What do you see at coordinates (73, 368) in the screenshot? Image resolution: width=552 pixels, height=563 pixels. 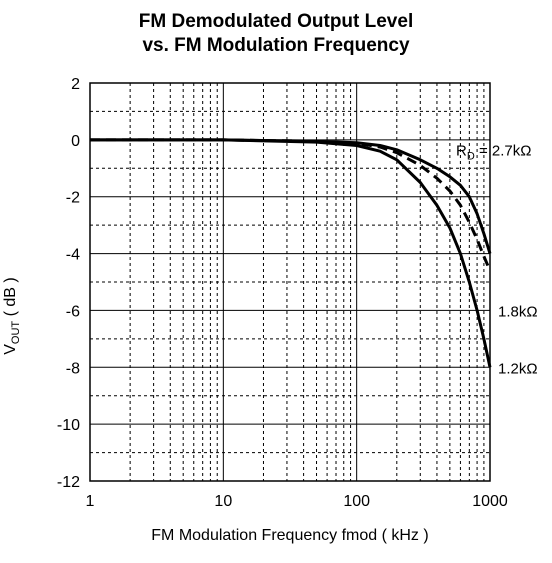 I see `y-tick-label: -8` at bounding box center [73, 368].